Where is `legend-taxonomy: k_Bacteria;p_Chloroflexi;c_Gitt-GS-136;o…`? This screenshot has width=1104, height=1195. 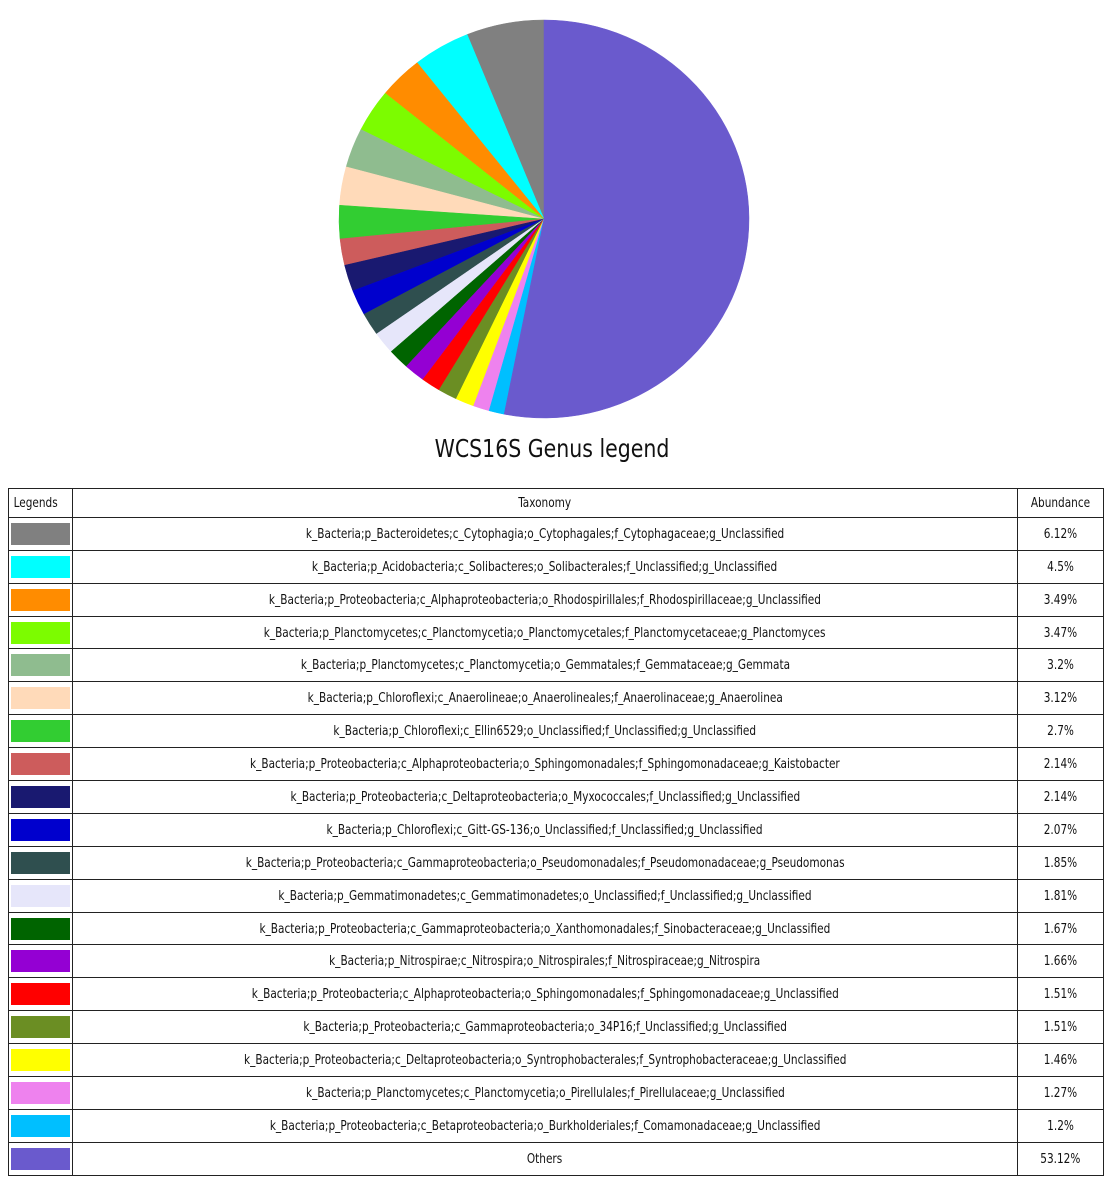
legend-taxonomy: k_Bacteria;p_Chloroflexi;c_Gitt-GS-136;o… is located at coordinates (545, 829).